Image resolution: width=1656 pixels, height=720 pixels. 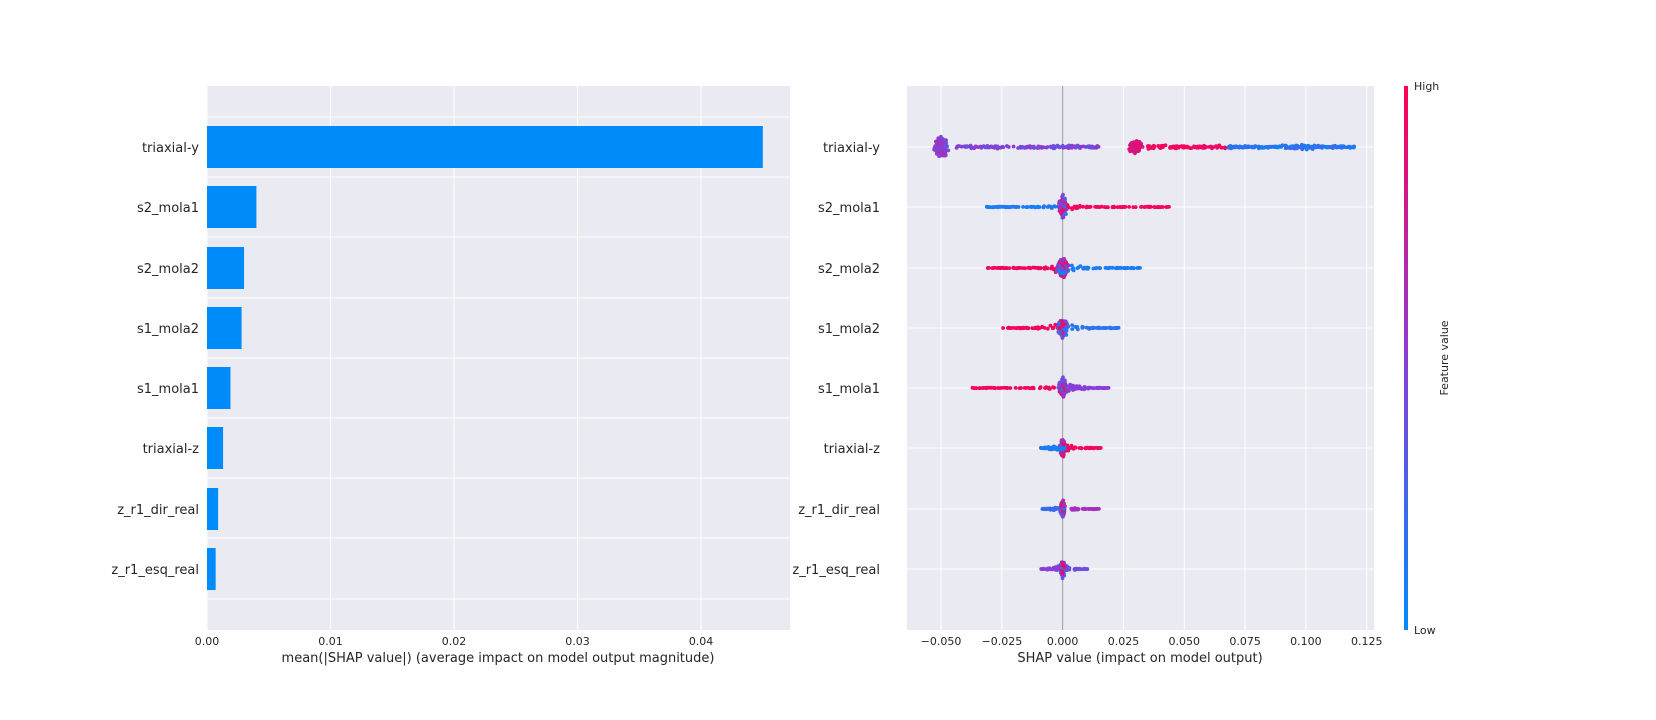 I want to click on bar-s2-mola1, so click(x=231, y=207).